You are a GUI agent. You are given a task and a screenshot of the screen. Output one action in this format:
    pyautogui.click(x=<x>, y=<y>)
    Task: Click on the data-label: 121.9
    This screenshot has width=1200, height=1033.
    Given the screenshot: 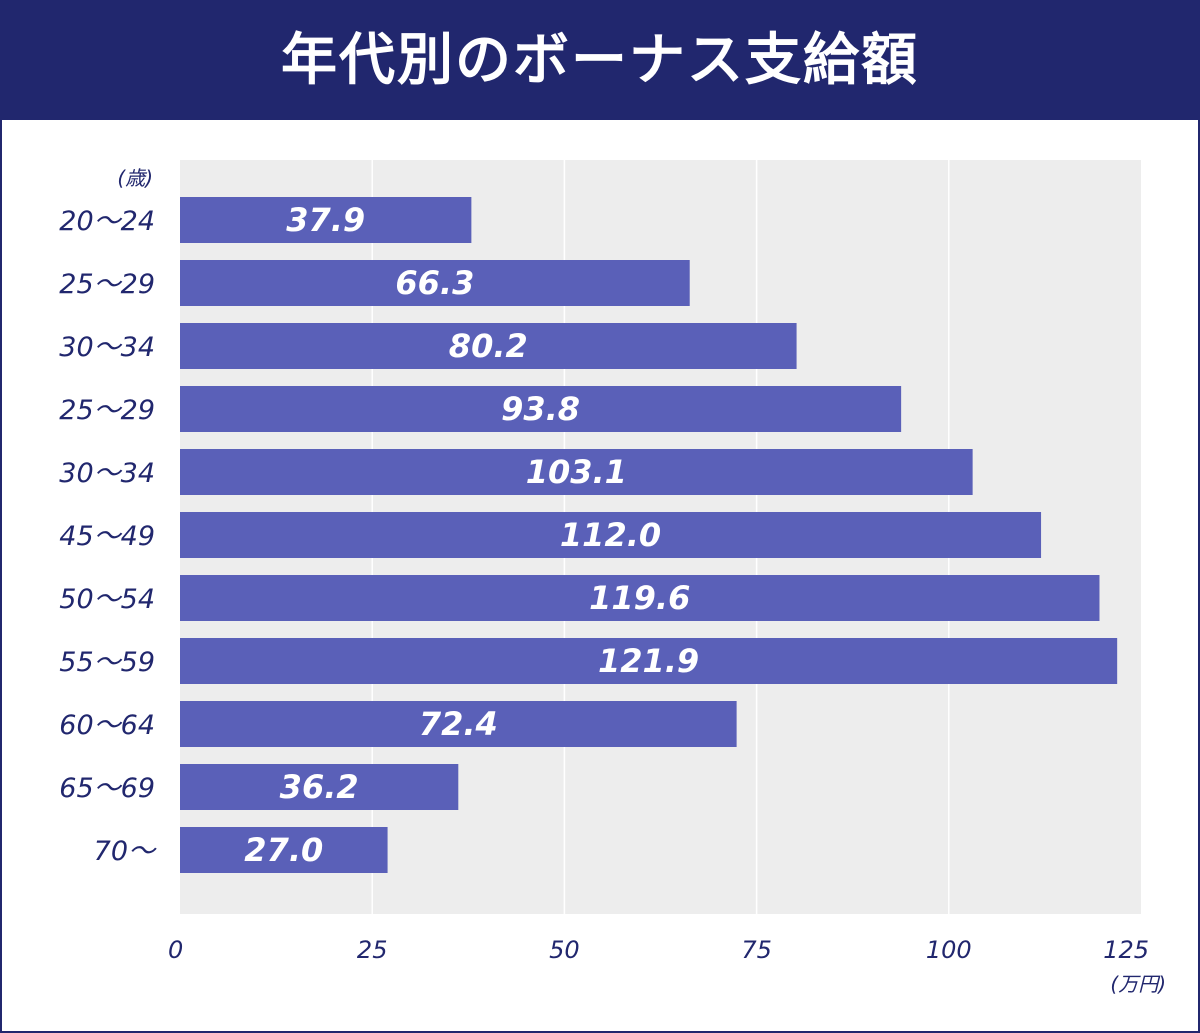 What is the action you would take?
    pyautogui.click(x=648, y=661)
    